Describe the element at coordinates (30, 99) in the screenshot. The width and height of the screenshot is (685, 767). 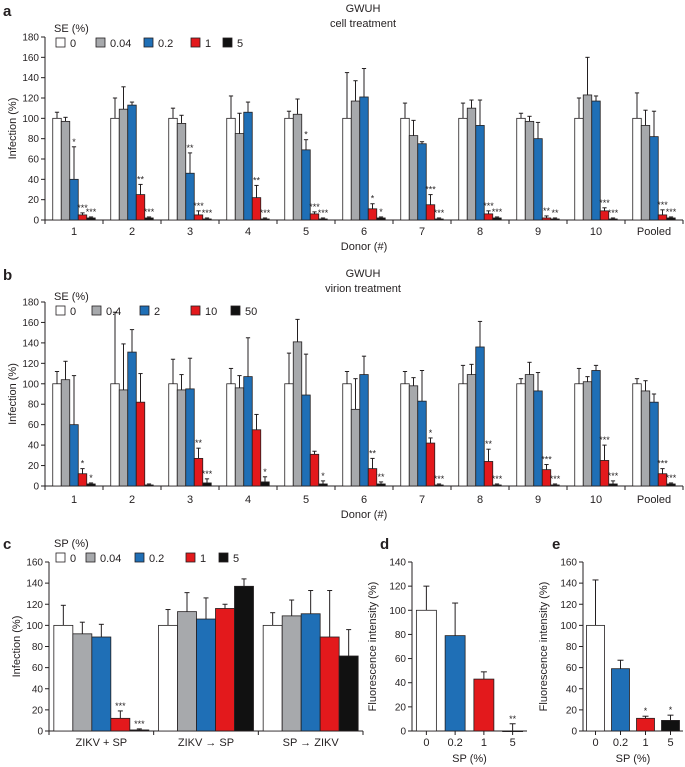
I see `y-tick-label: 120` at that location.